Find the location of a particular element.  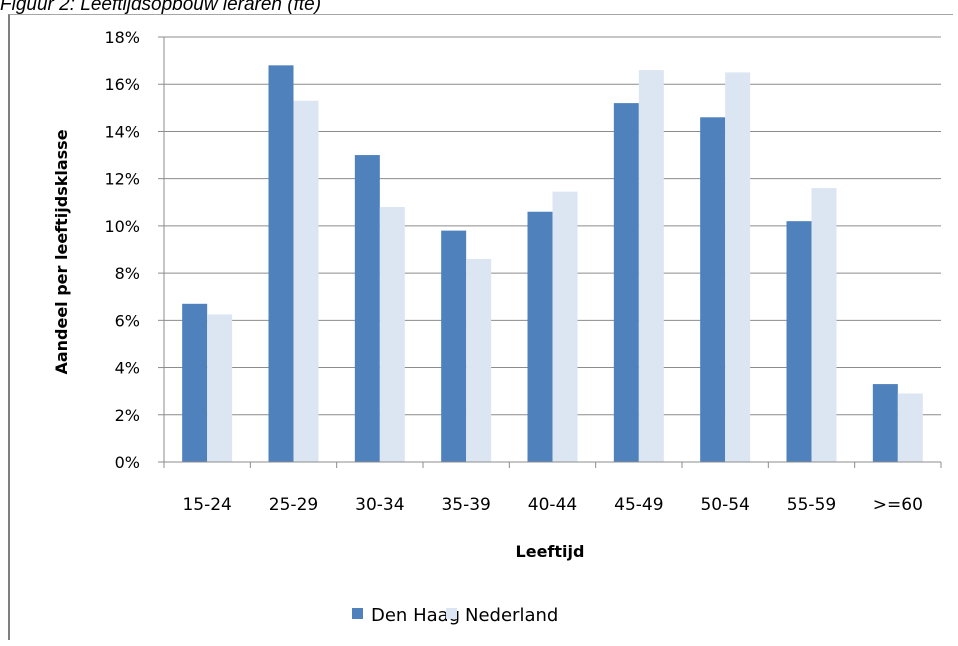

y-tick-label: 4% is located at coordinates (127, 368).